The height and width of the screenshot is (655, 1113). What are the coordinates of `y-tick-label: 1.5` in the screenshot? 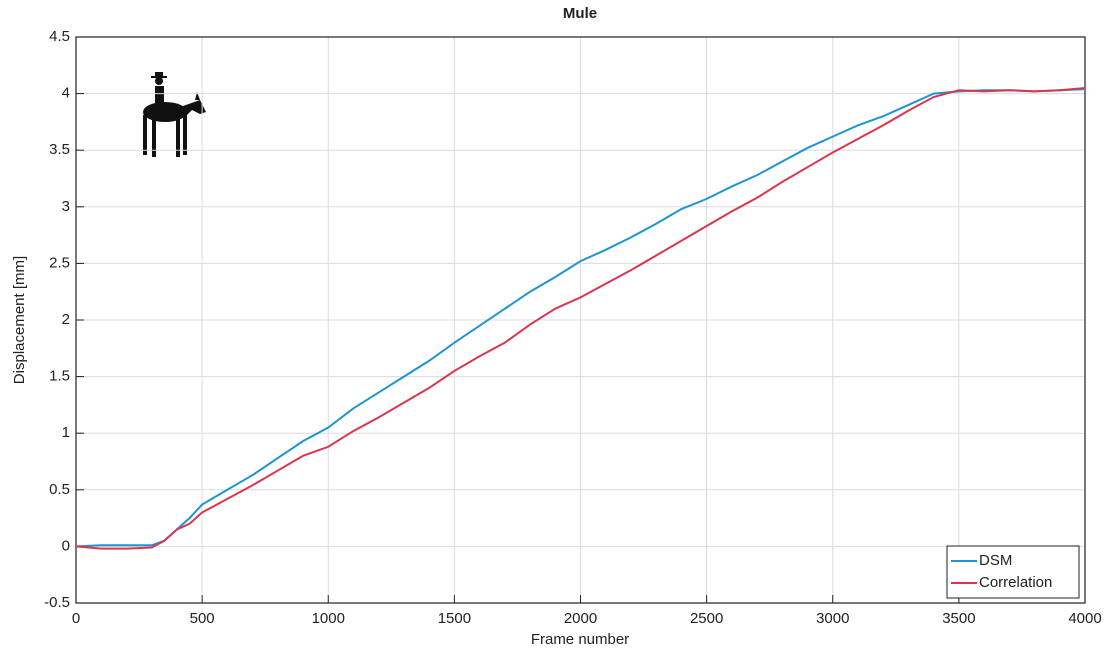 It's located at (59, 376).